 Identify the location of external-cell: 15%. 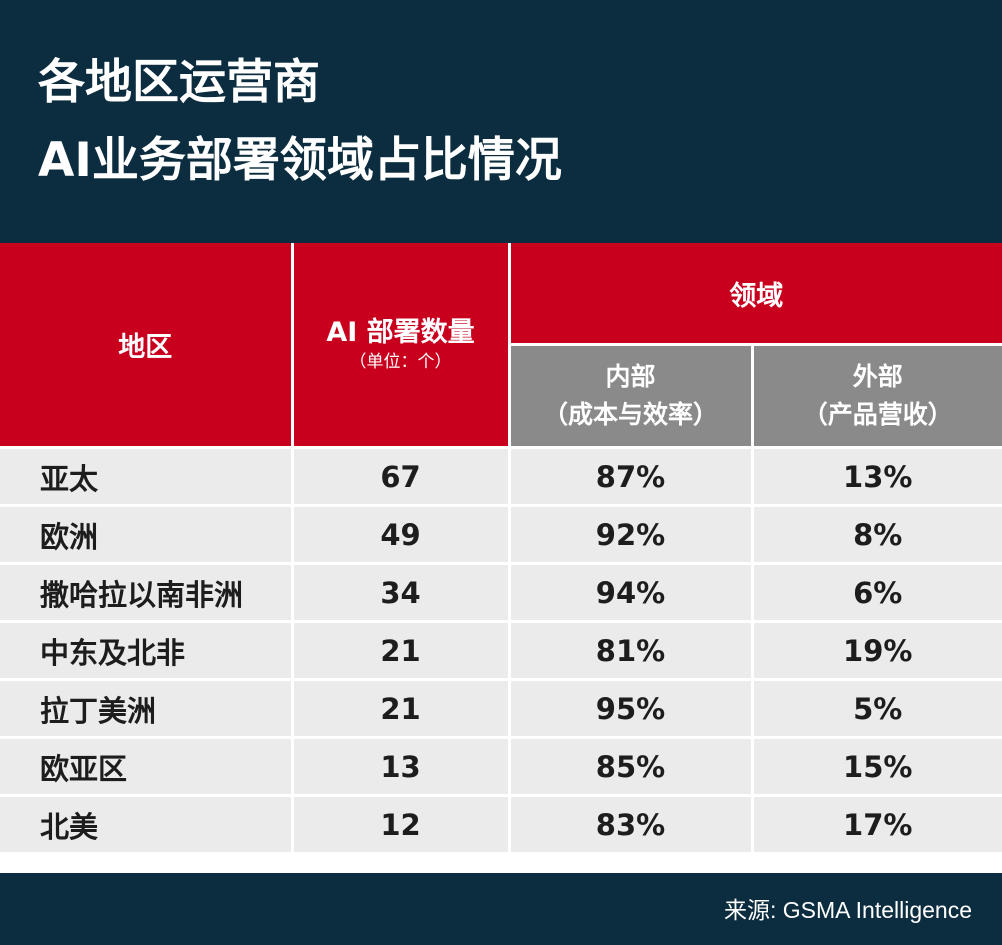
(877, 767).